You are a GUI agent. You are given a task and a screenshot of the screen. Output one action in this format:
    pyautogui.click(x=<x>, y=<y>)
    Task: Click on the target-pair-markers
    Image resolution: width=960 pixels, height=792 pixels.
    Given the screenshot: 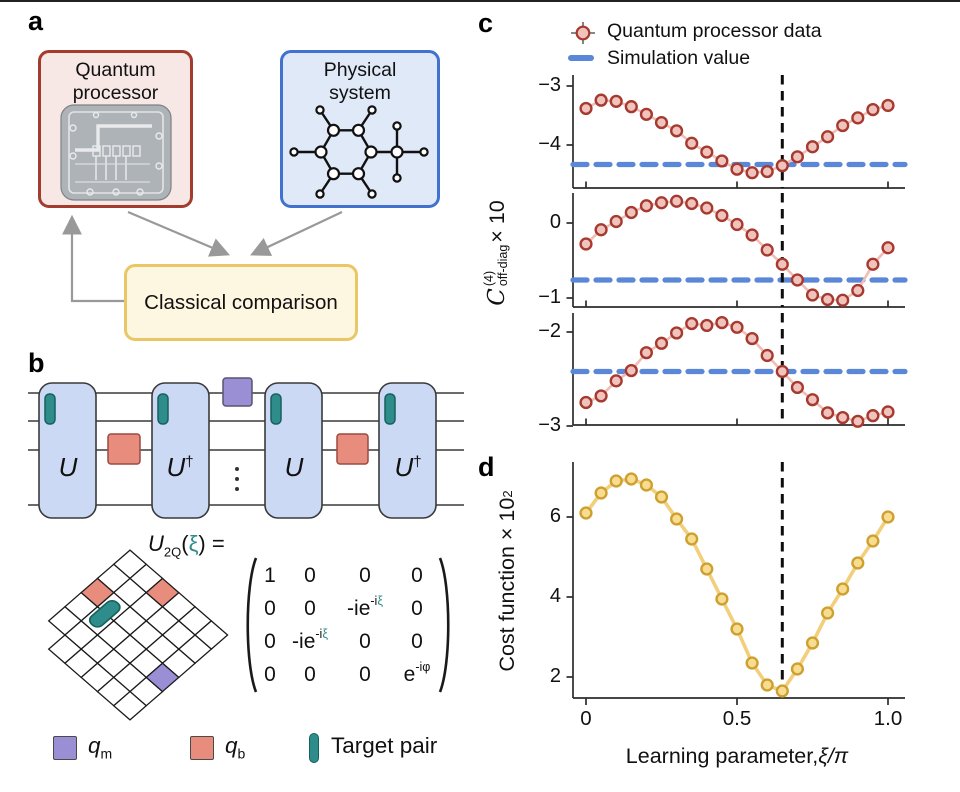 What is the action you would take?
    pyautogui.click(x=220, y=409)
    